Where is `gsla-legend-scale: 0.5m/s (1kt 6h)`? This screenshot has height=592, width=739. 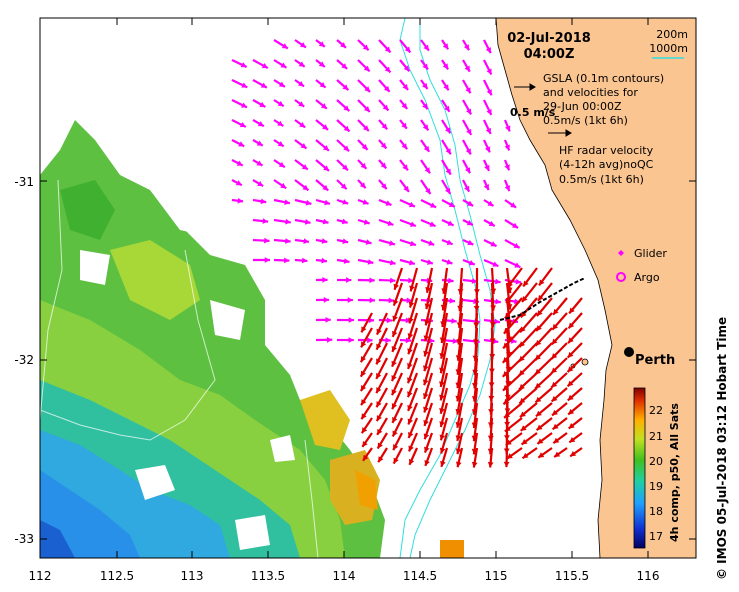 gsla-legend-scale: 0.5m/s (1kt 6h) is located at coordinates (585, 120).